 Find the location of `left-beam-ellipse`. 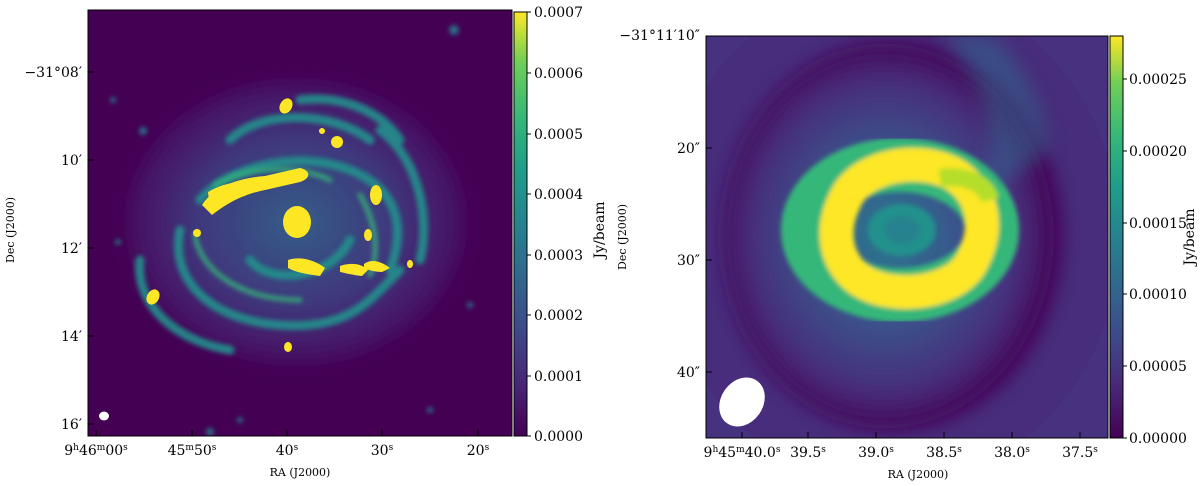

left-beam-ellipse is located at coordinates (104, 416).